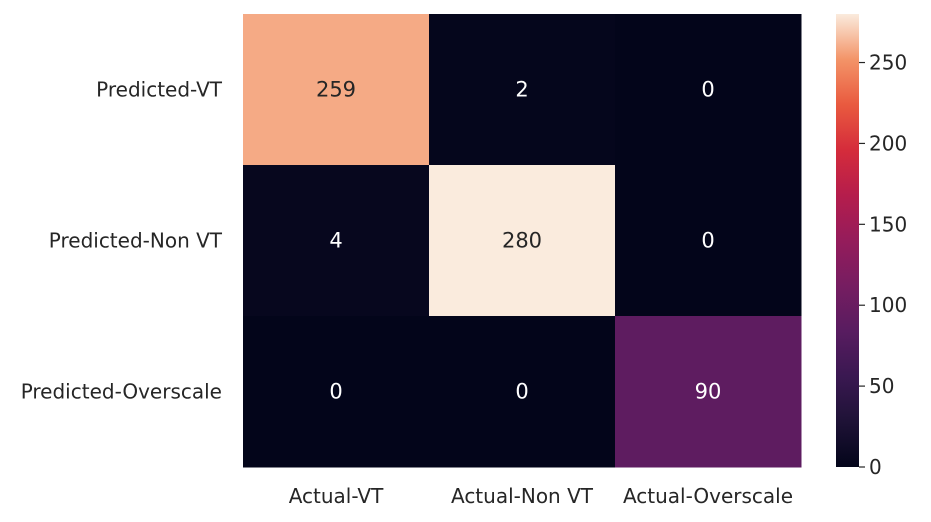 The width and height of the screenshot is (931, 522). What do you see at coordinates (888, 224) in the screenshot?
I see `colorbar-tick-label: 150` at bounding box center [888, 224].